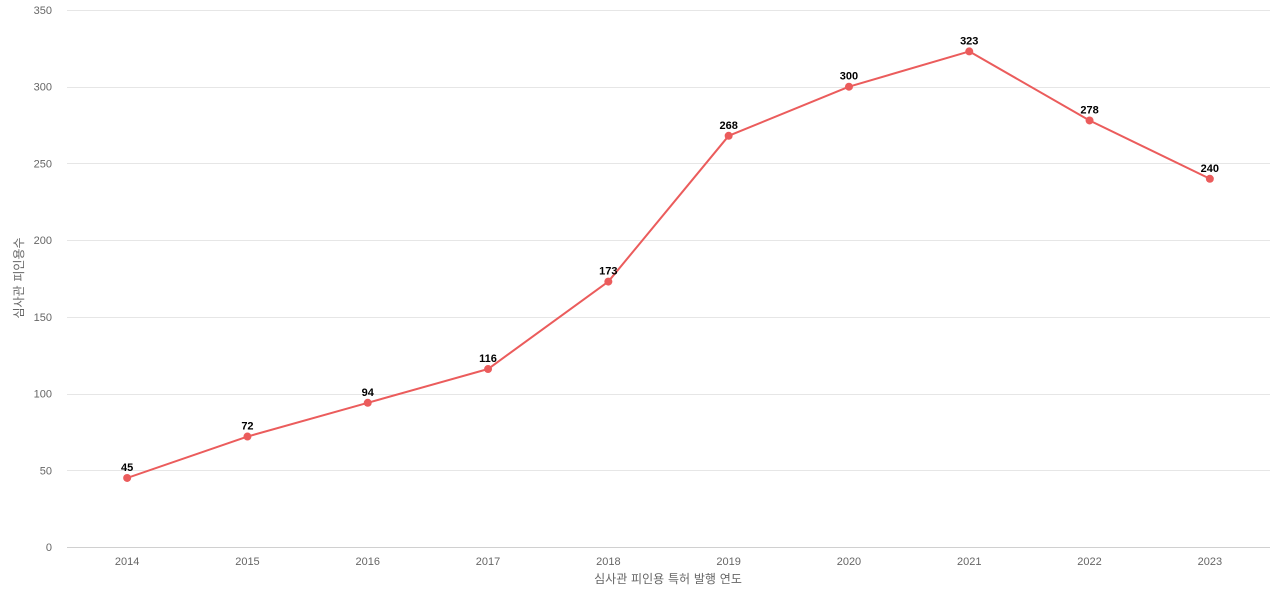  What do you see at coordinates (43, 279) in the screenshot?
I see `y-axis-ticks: 0 50 100 150 200 250 300 350` at bounding box center [43, 279].